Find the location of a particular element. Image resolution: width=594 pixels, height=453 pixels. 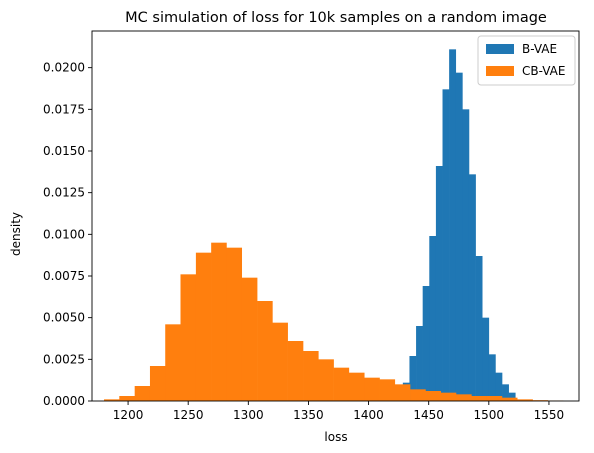

x-tick-label: 1500 is located at coordinates (489, 415).